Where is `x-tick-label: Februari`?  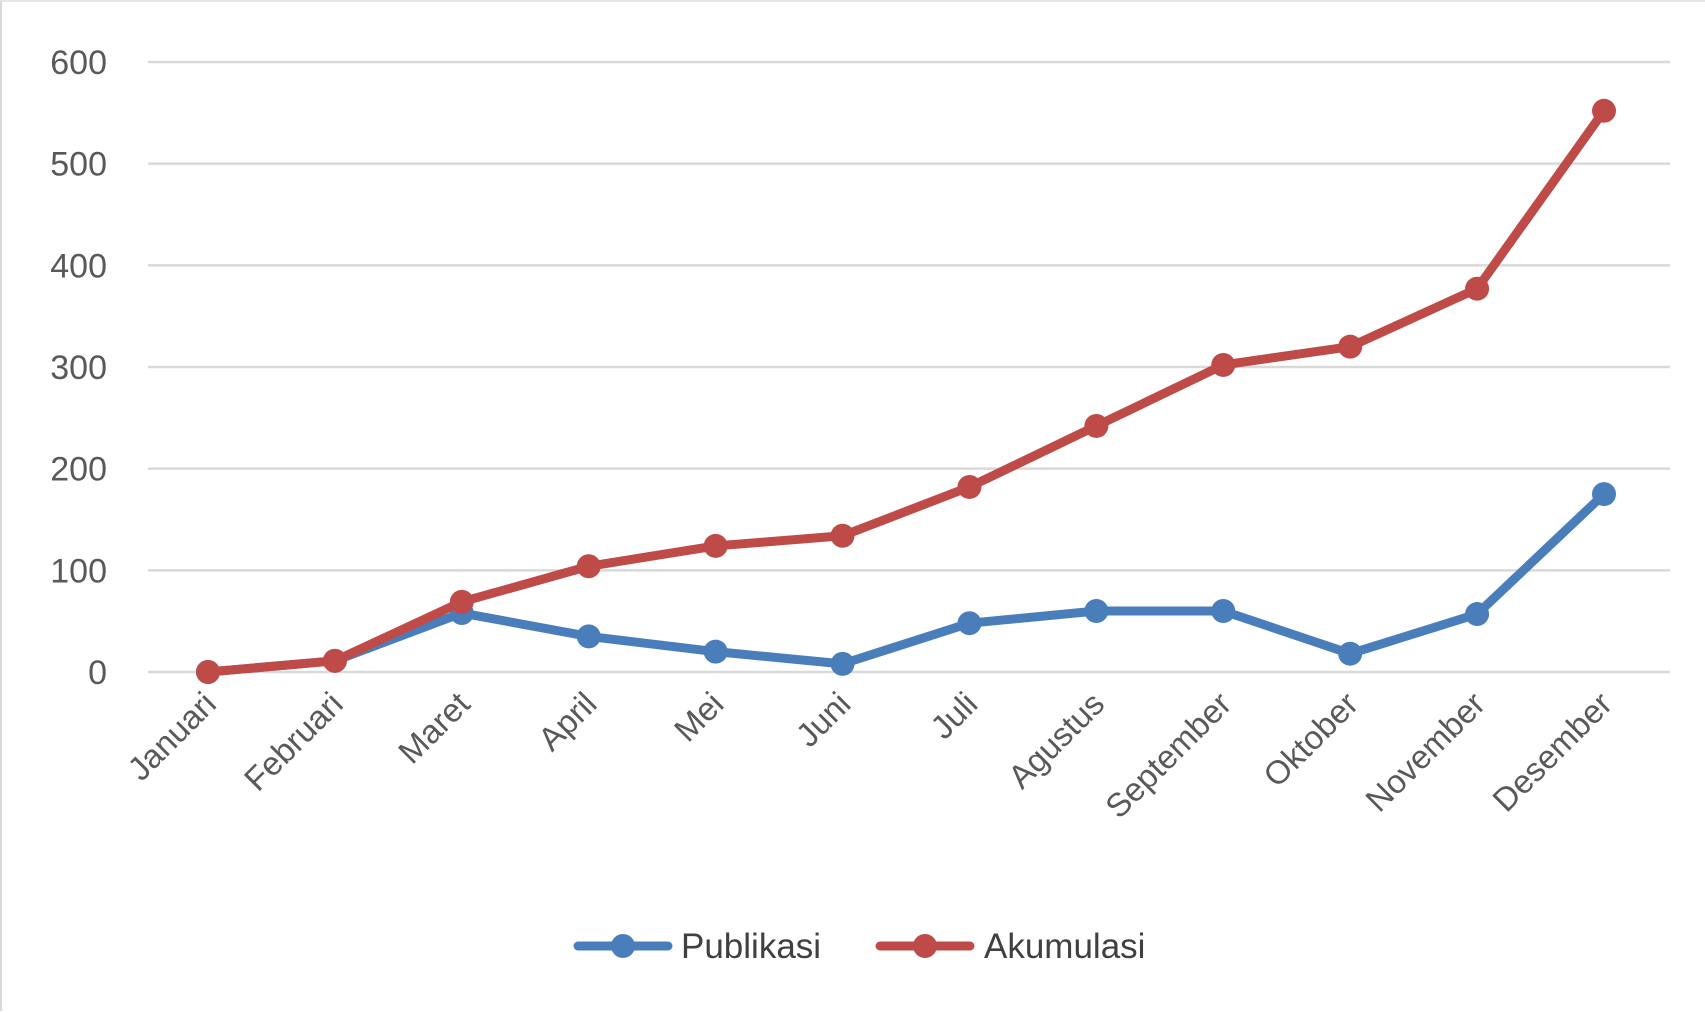
x-tick-label: Februari is located at coordinates (293, 741).